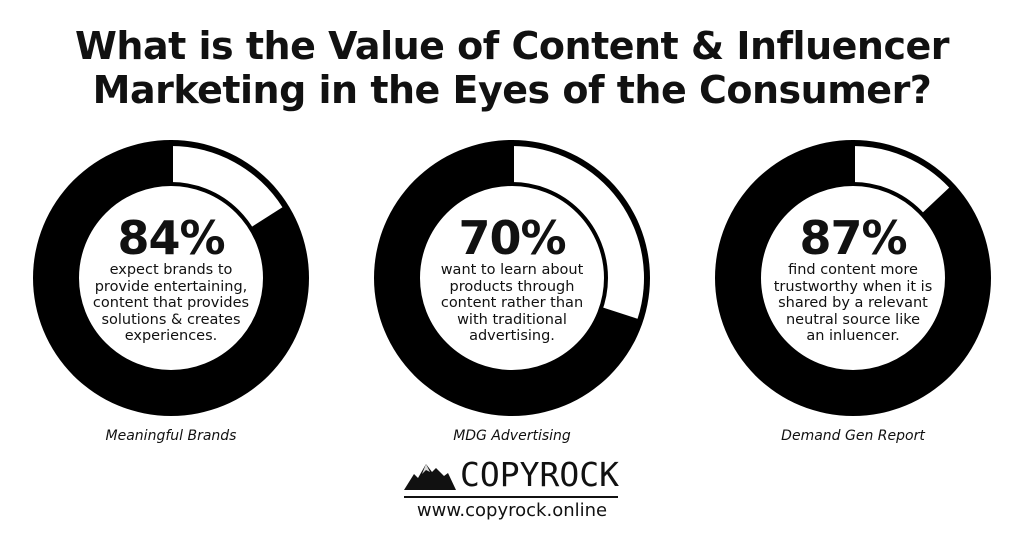 The height and width of the screenshot is (536, 1024). I want to click on description-line: expect brands to, so click(171, 270).